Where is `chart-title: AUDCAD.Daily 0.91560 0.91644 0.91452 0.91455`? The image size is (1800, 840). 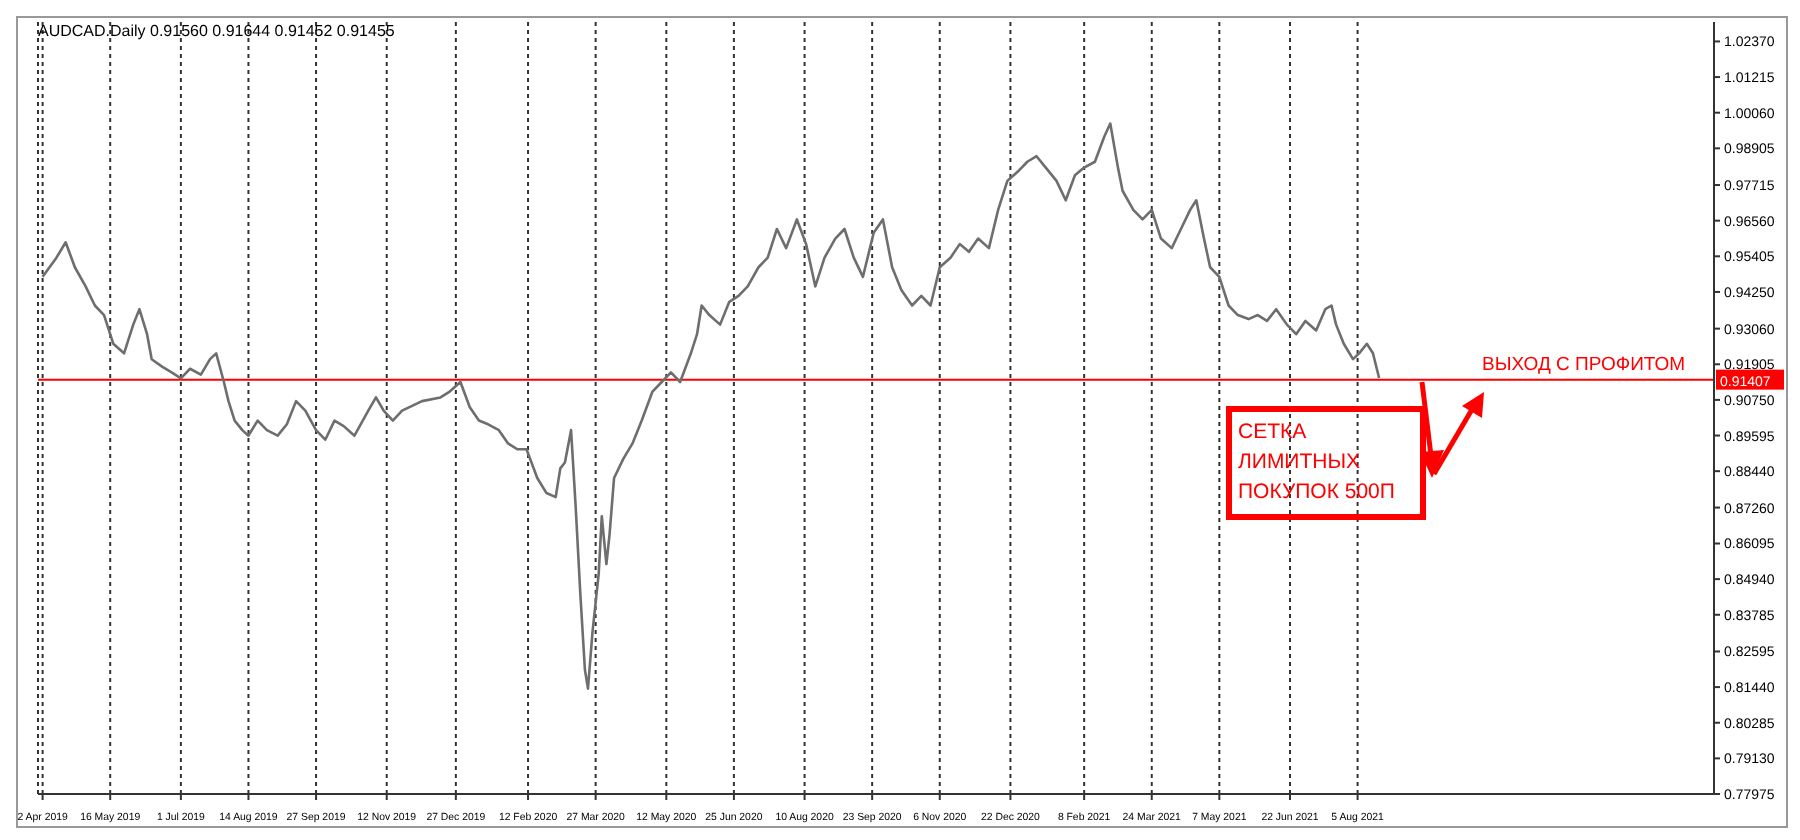
chart-title: AUDCAD.Daily 0.91560 0.91644 0.91452 0.91455 is located at coordinates (216, 31).